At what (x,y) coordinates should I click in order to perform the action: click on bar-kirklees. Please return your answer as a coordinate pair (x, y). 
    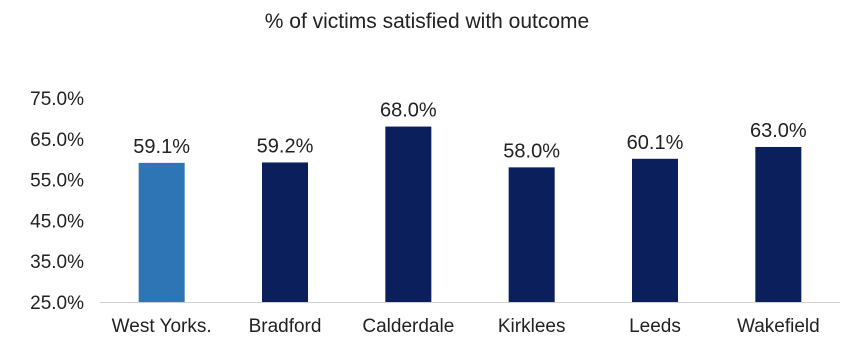
    Looking at the image, I should click on (531, 234).